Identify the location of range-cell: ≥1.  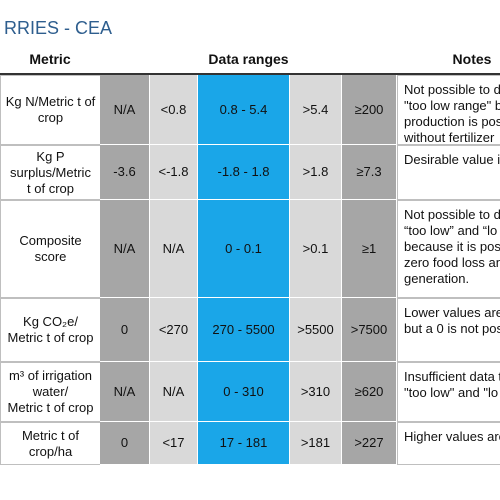
(369, 249).